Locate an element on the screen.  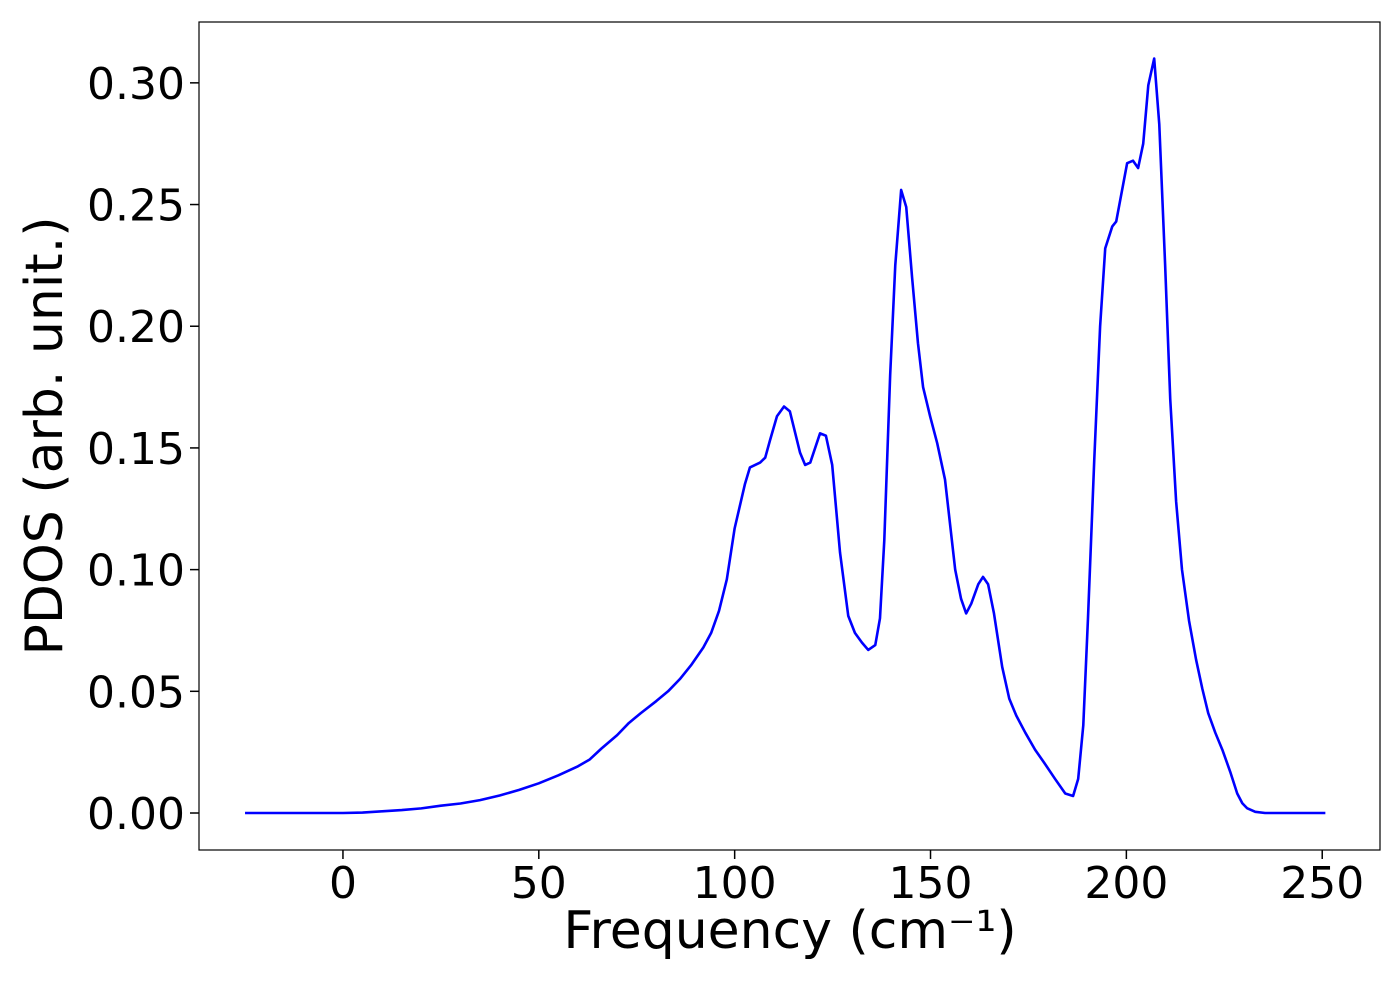
y-tick-label: 0.30 is located at coordinates (136, 84).